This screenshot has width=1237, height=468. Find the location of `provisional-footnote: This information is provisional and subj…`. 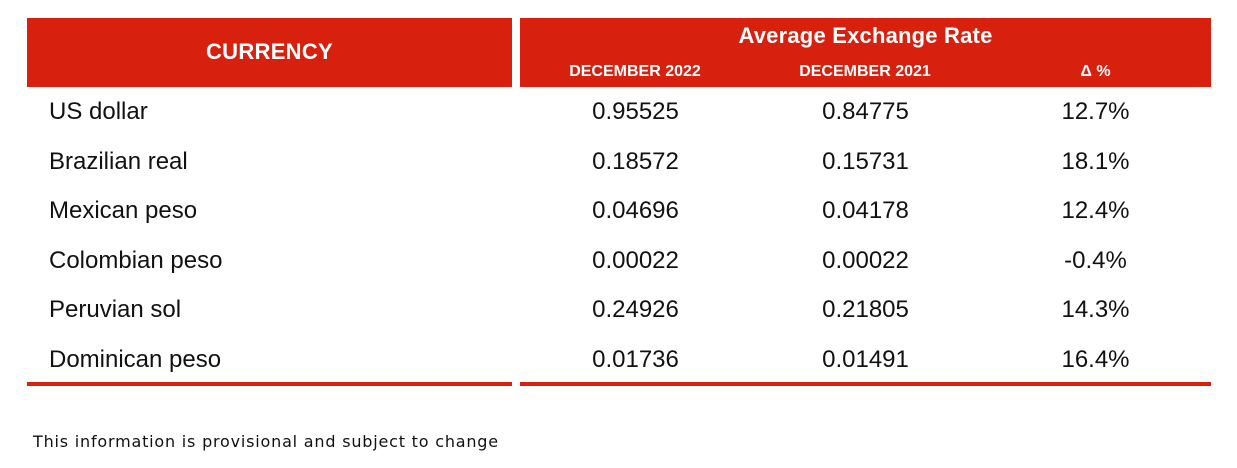

provisional-footnote: This information is provisional and subj… is located at coordinates (266, 441).